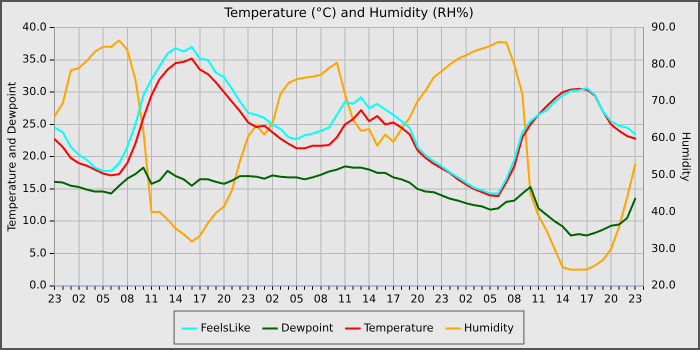 This screenshot has width=700, height=350. Describe the element at coordinates (34, 27) in the screenshot. I see `y-tick-label: 40.0` at that location.